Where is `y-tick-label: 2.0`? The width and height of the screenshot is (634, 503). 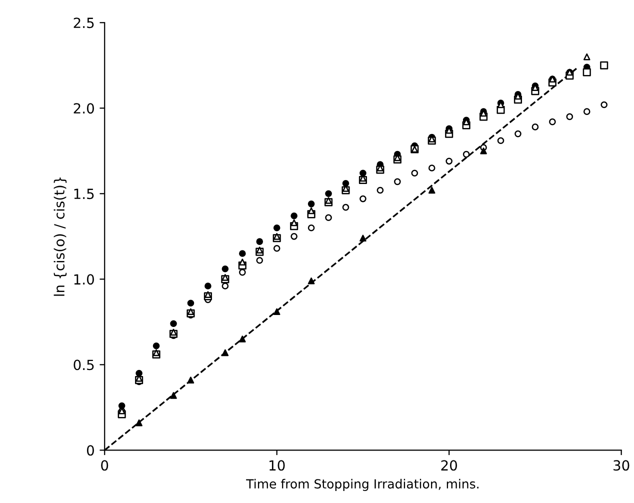
y-tick-label: 2.0 is located at coordinates (84, 108).